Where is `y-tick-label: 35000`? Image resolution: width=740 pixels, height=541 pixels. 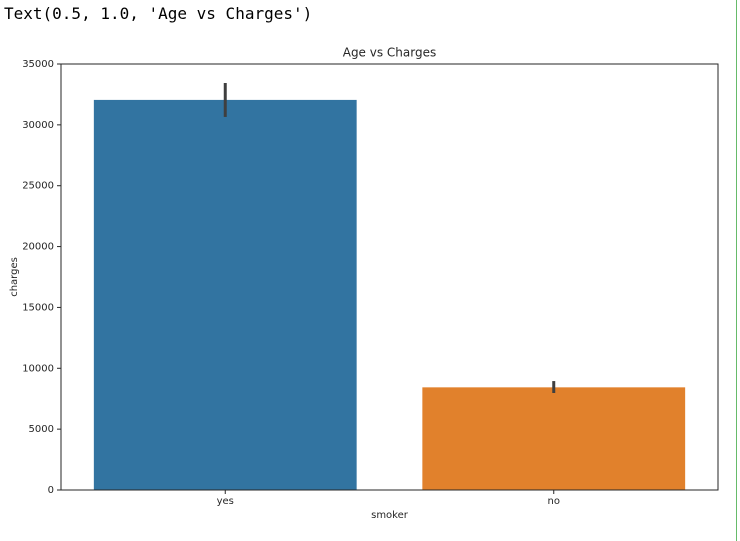
y-tick-label: 35000 is located at coordinates (38, 64).